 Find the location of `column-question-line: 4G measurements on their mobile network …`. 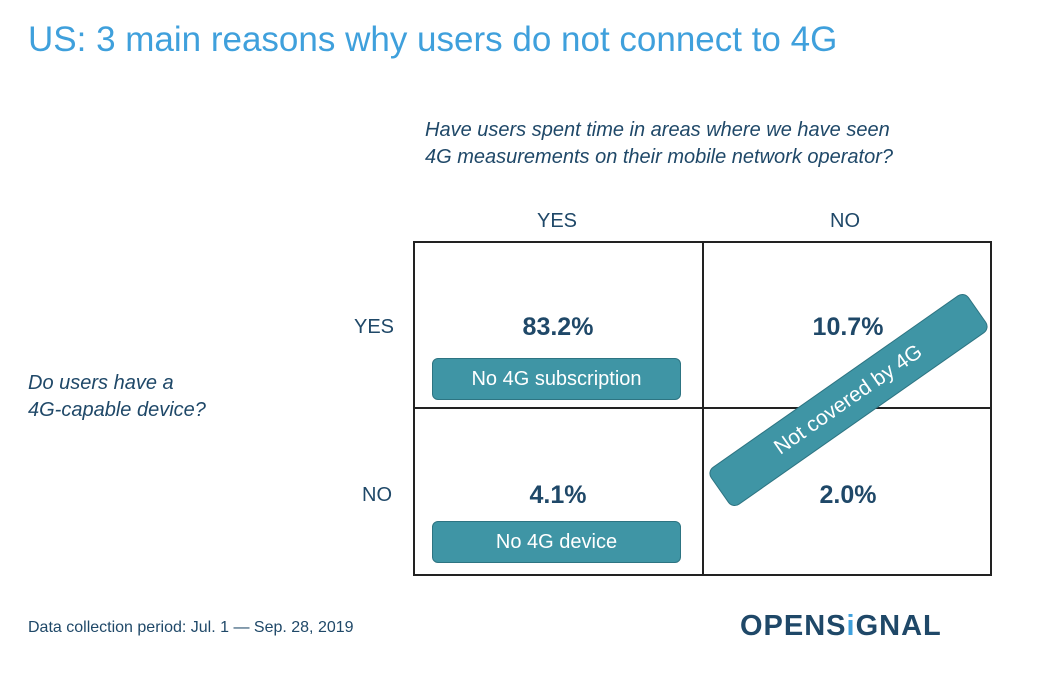

column-question-line: 4G measurements on their mobile network … is located at coordinates (659, 157).